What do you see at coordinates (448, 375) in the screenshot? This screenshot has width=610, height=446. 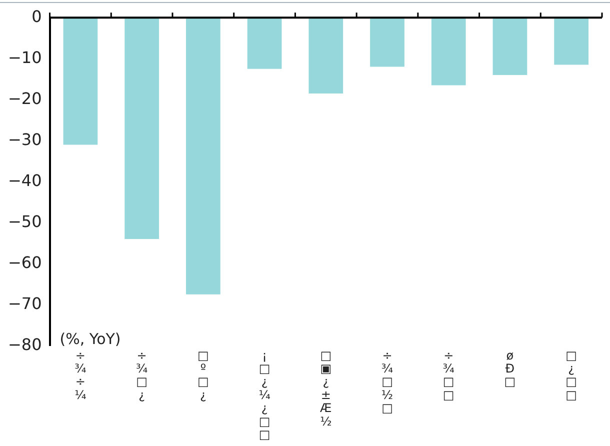 I see `x-tick-label: ÷¾□□` at bounding box center [448, 375].